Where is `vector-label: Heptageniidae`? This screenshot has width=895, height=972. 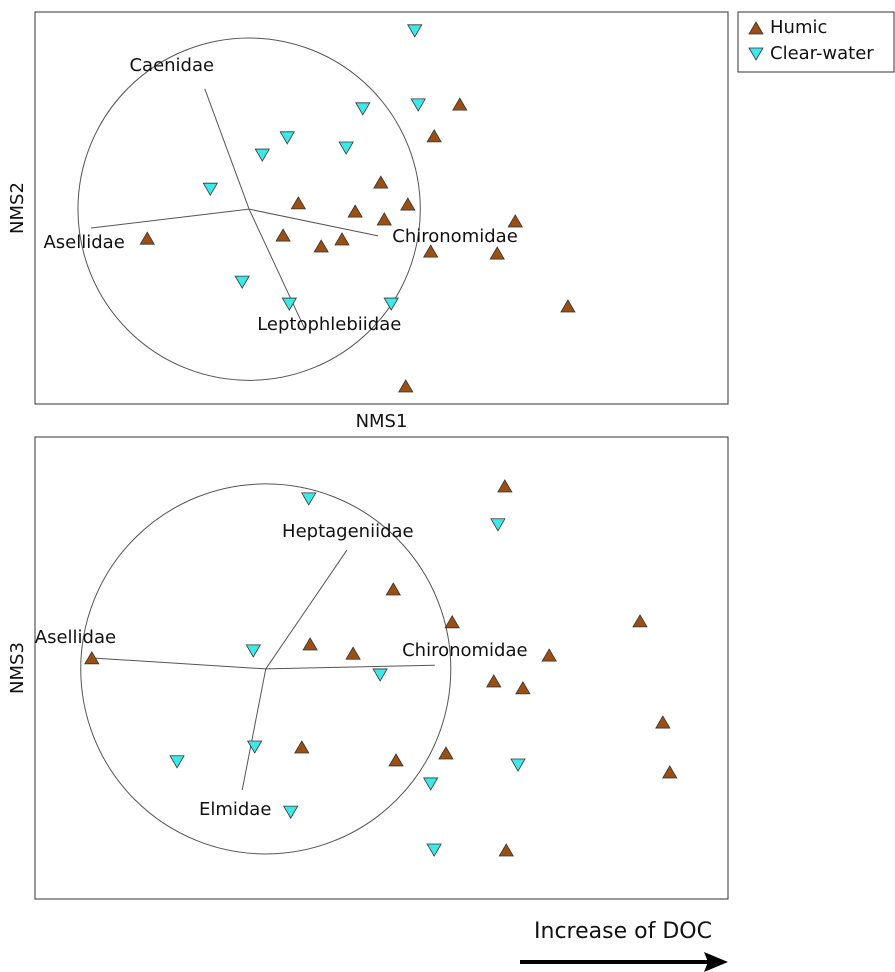
vector-label: Heptageniidae is located at coordinates (348, 531).